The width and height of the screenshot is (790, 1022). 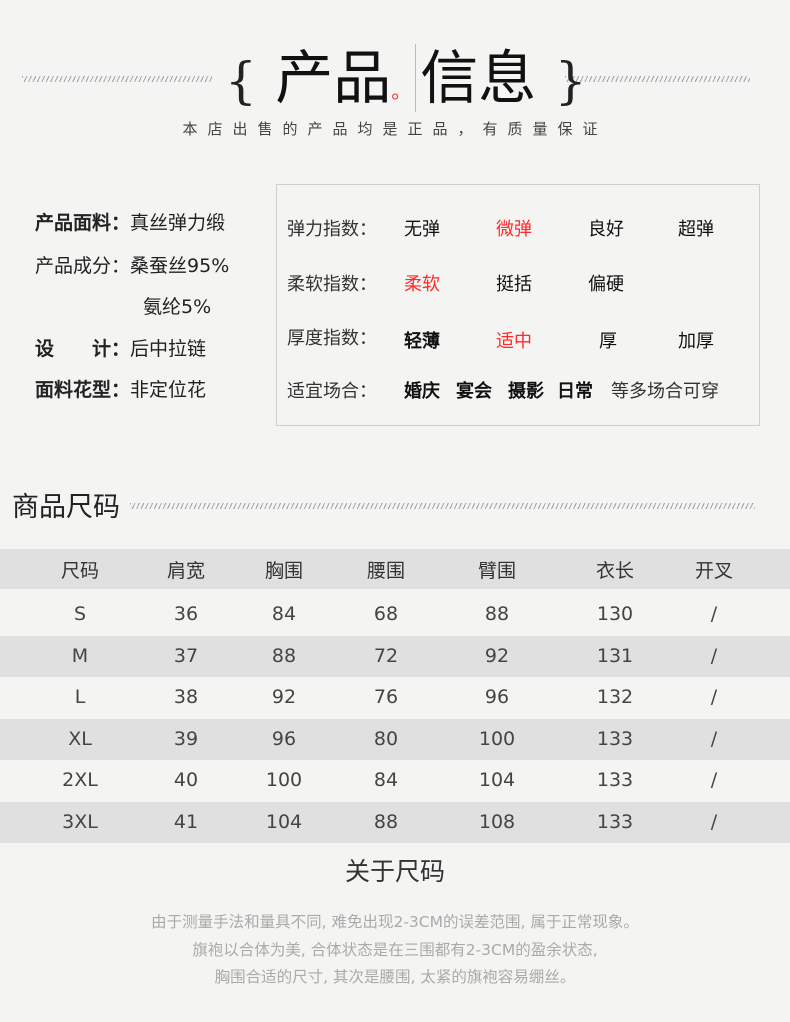 I want to click on section-divider, so click(x=442, y=506).